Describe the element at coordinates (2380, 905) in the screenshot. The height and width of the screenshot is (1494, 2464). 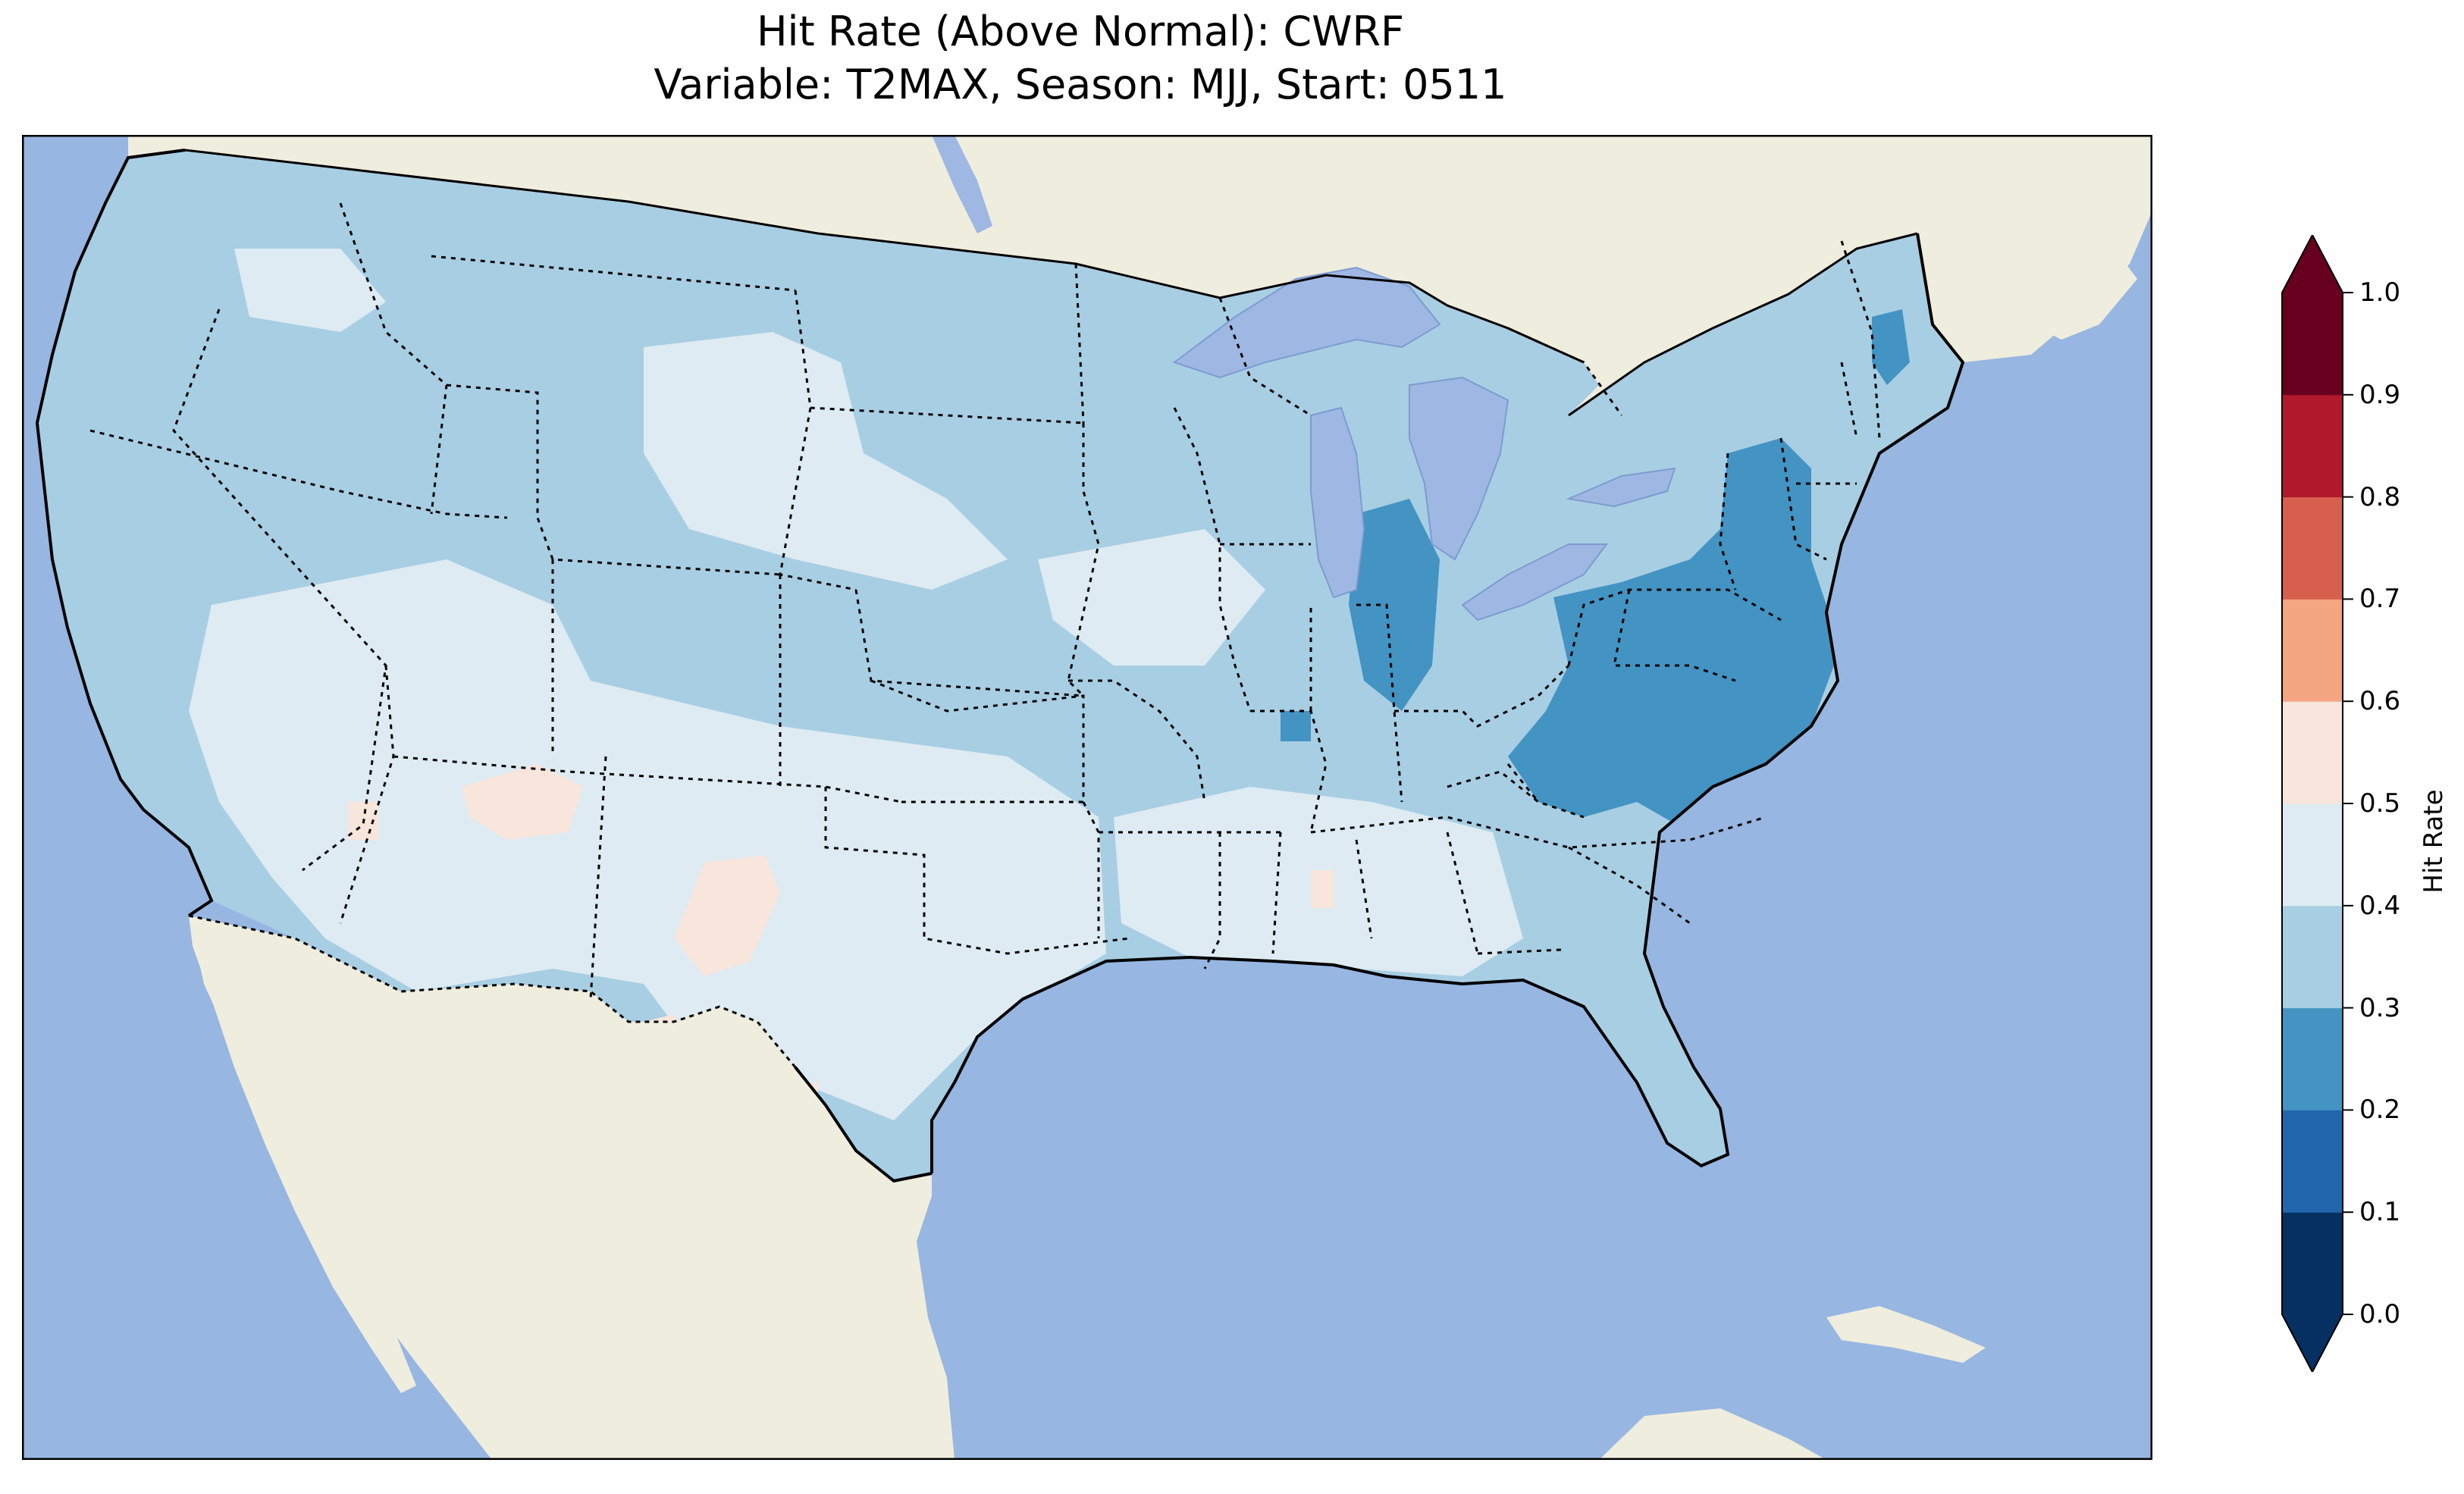
I see `colorbar-tick-label: 0.4` at that location.